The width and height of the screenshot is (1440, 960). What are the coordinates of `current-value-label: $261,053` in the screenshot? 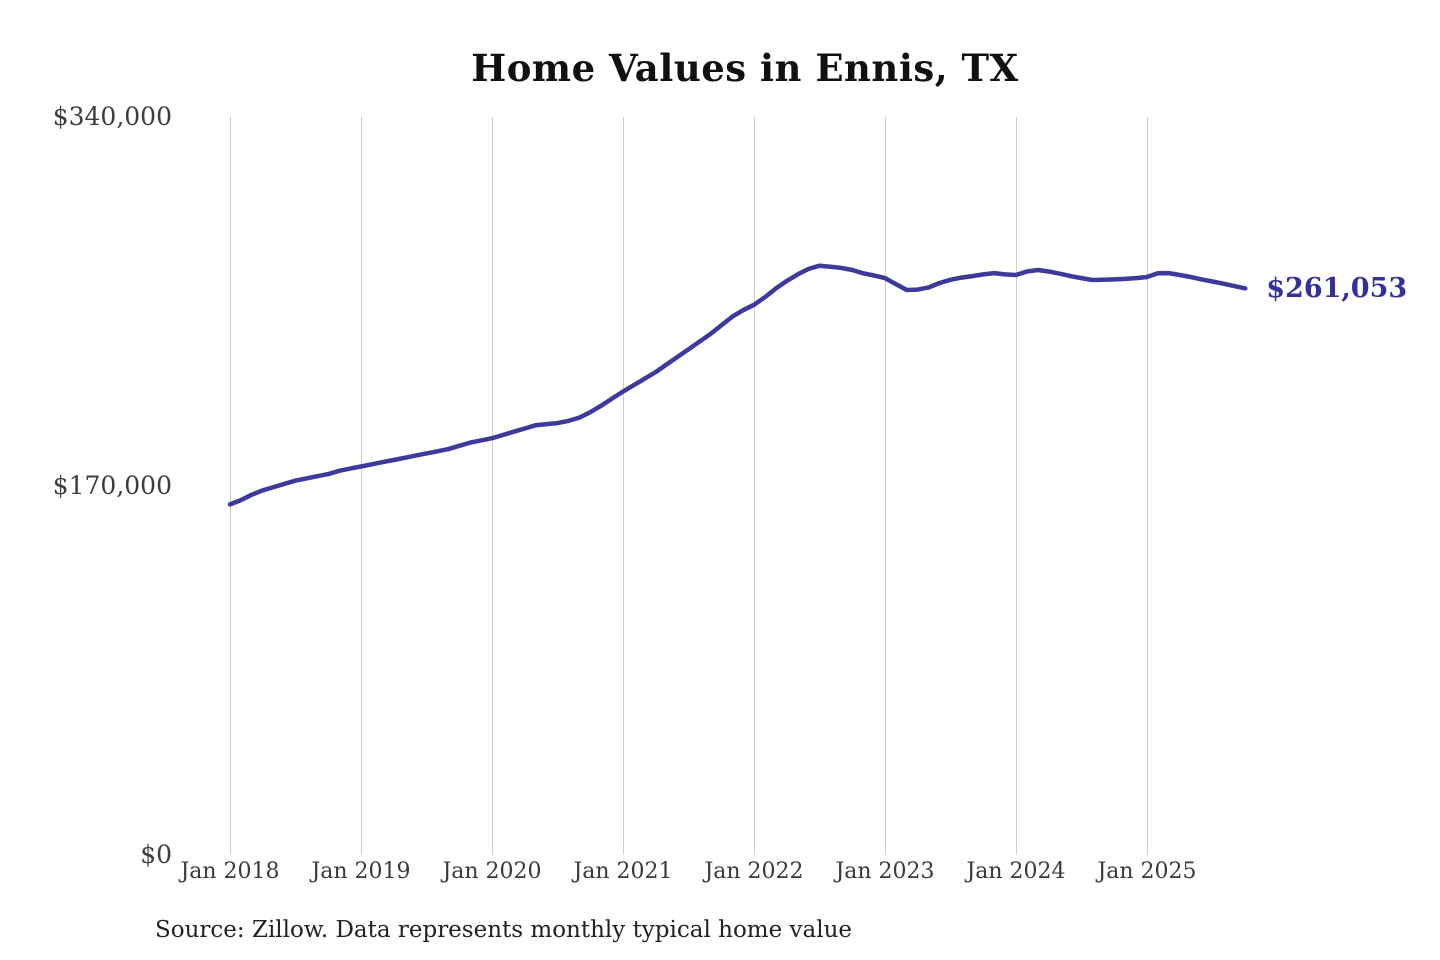 It's located at (1337, 289).